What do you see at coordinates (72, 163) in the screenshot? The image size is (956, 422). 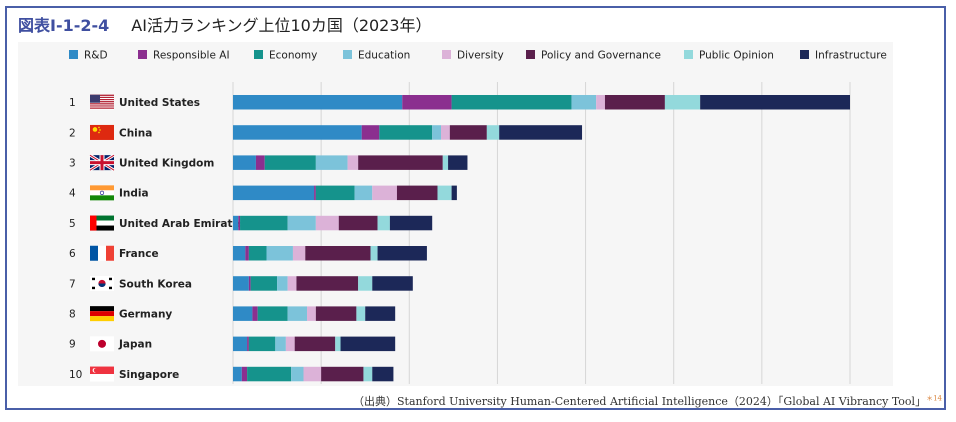 I see `rank-label: 3` at bounding box center [72, 163].